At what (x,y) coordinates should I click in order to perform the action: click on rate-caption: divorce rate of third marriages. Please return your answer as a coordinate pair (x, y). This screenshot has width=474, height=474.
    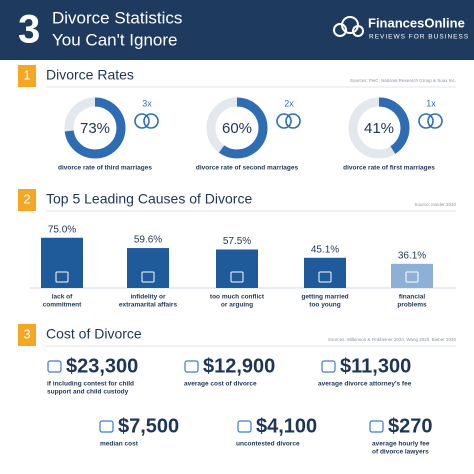
    Looking at the image, I should click on (105, 168).